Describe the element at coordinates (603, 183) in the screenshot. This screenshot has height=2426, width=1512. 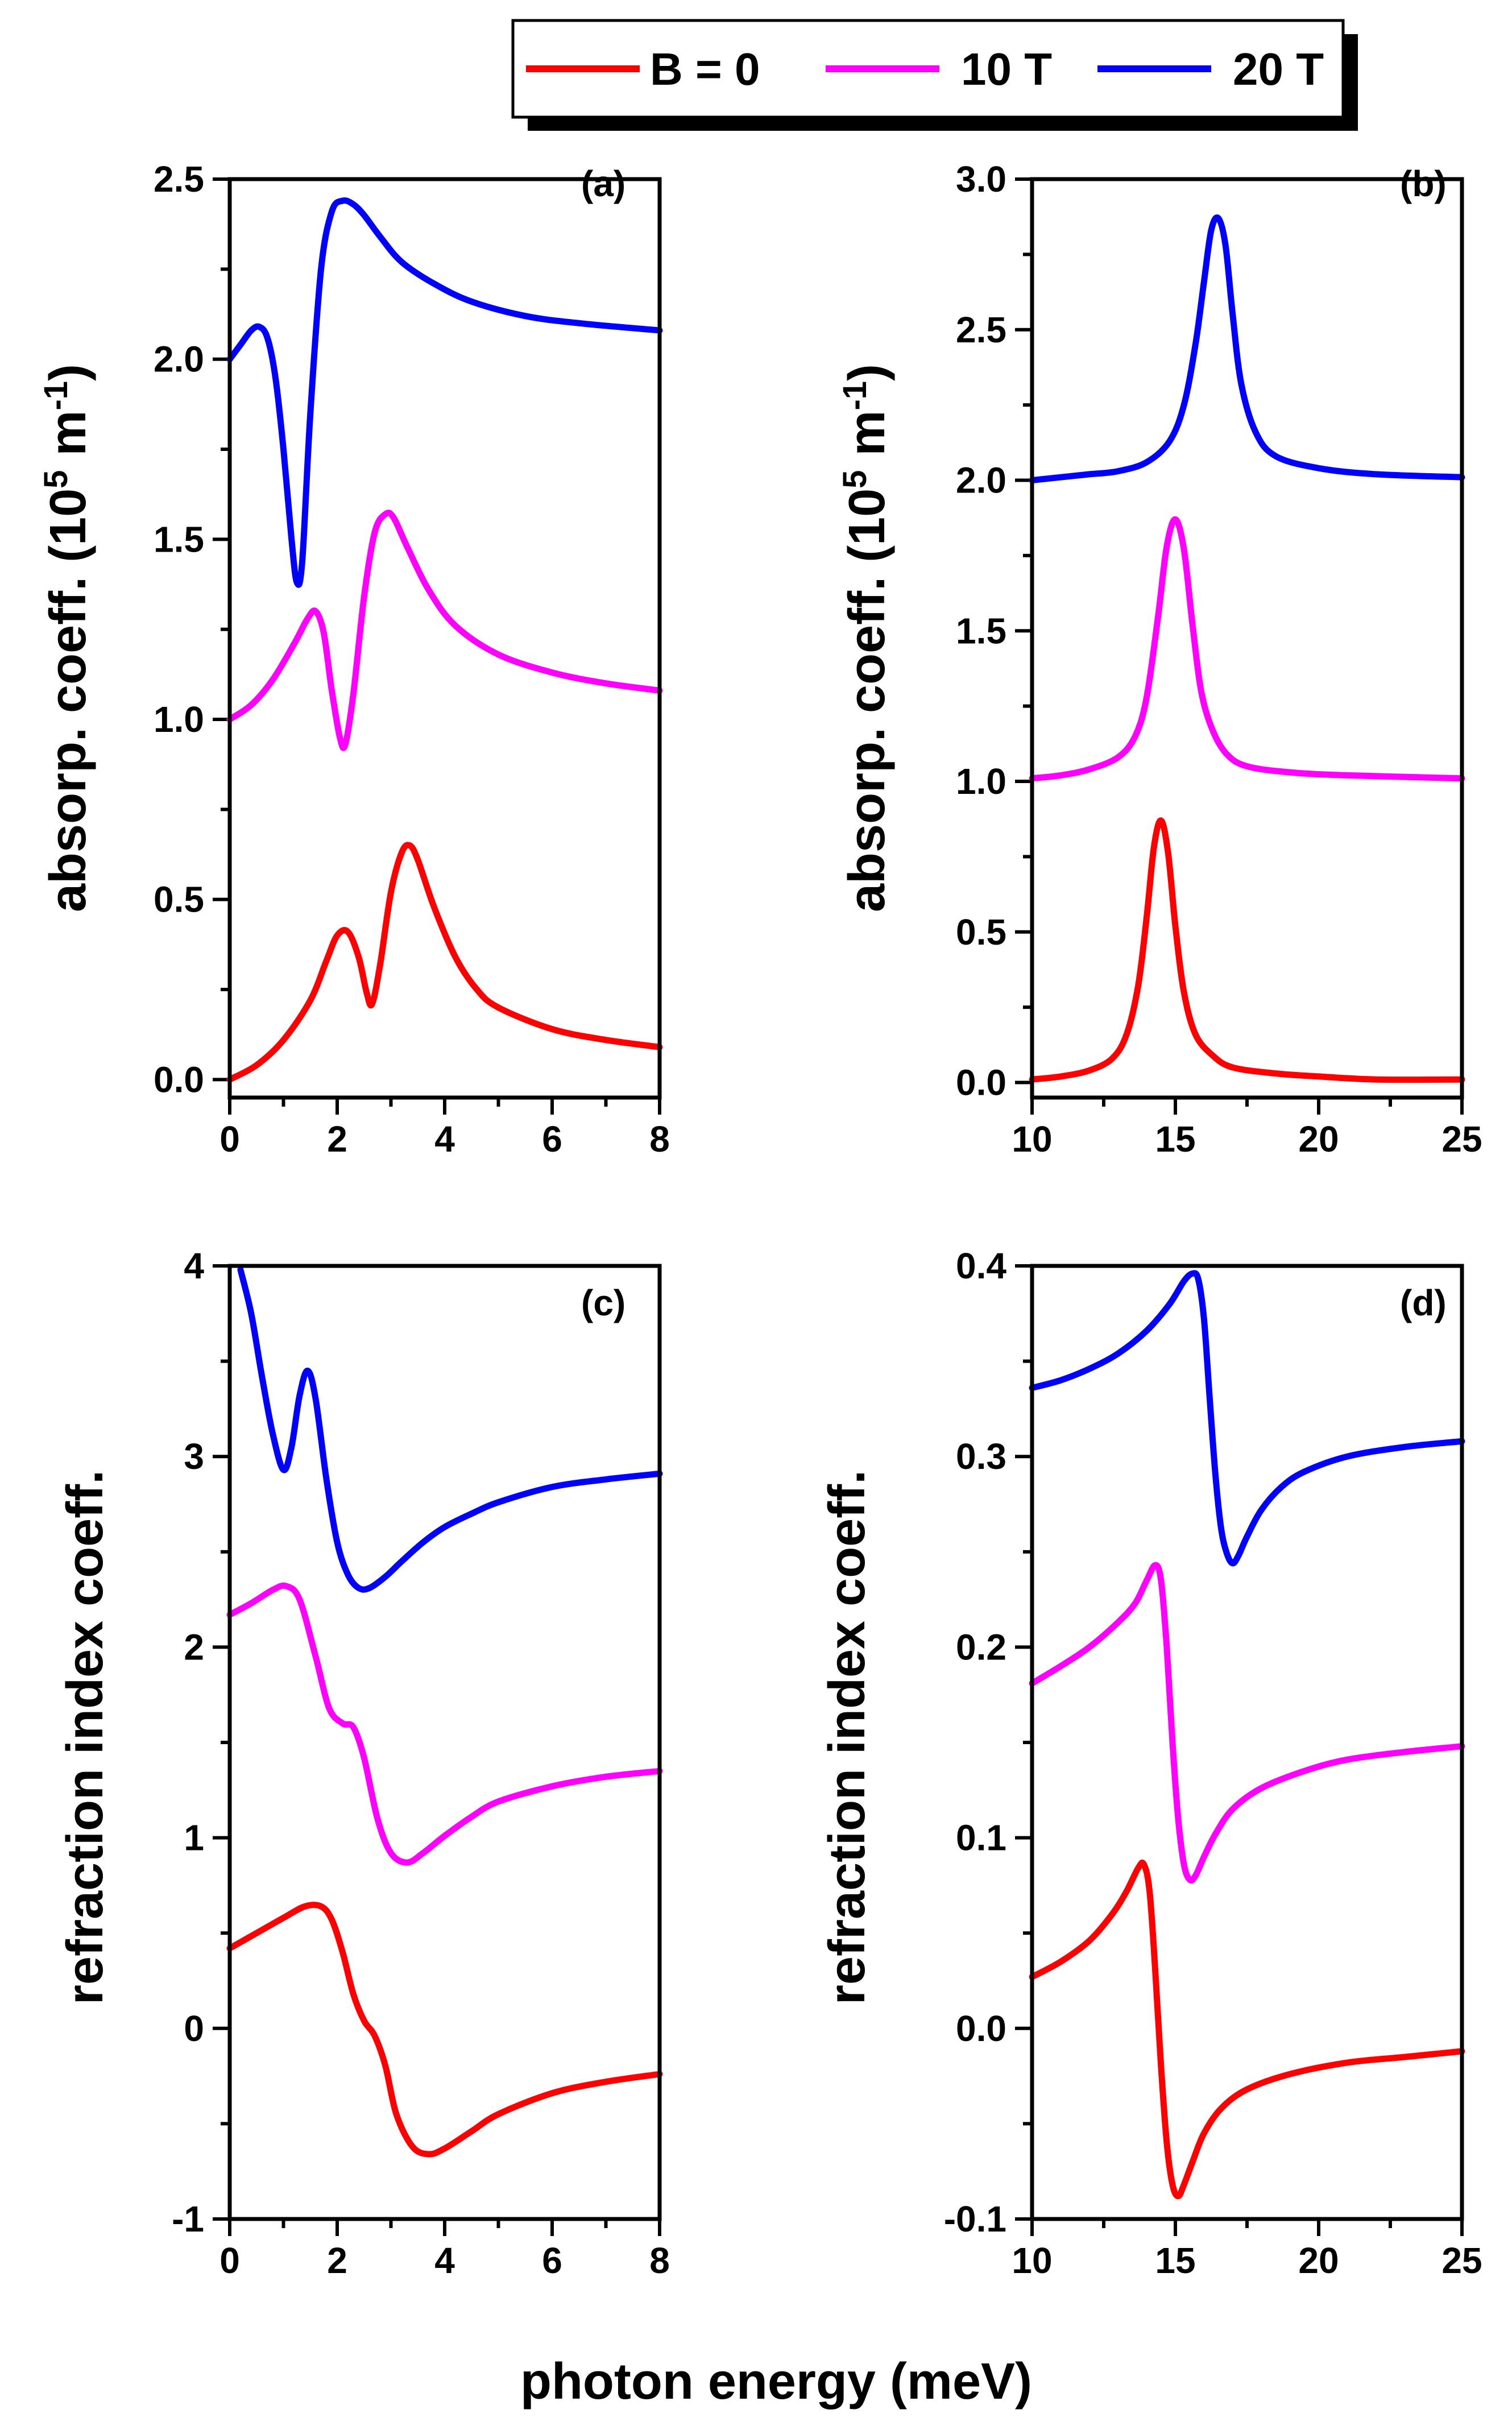
I see `panel-a-label: (a)` at that location.